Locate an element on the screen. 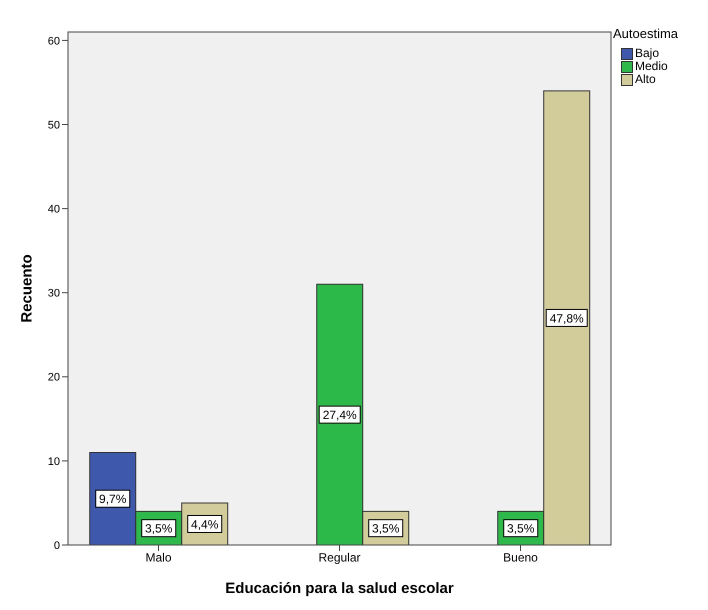 The image size is (708, 610). legend-label: Medio is located at coordinates (651, 66).